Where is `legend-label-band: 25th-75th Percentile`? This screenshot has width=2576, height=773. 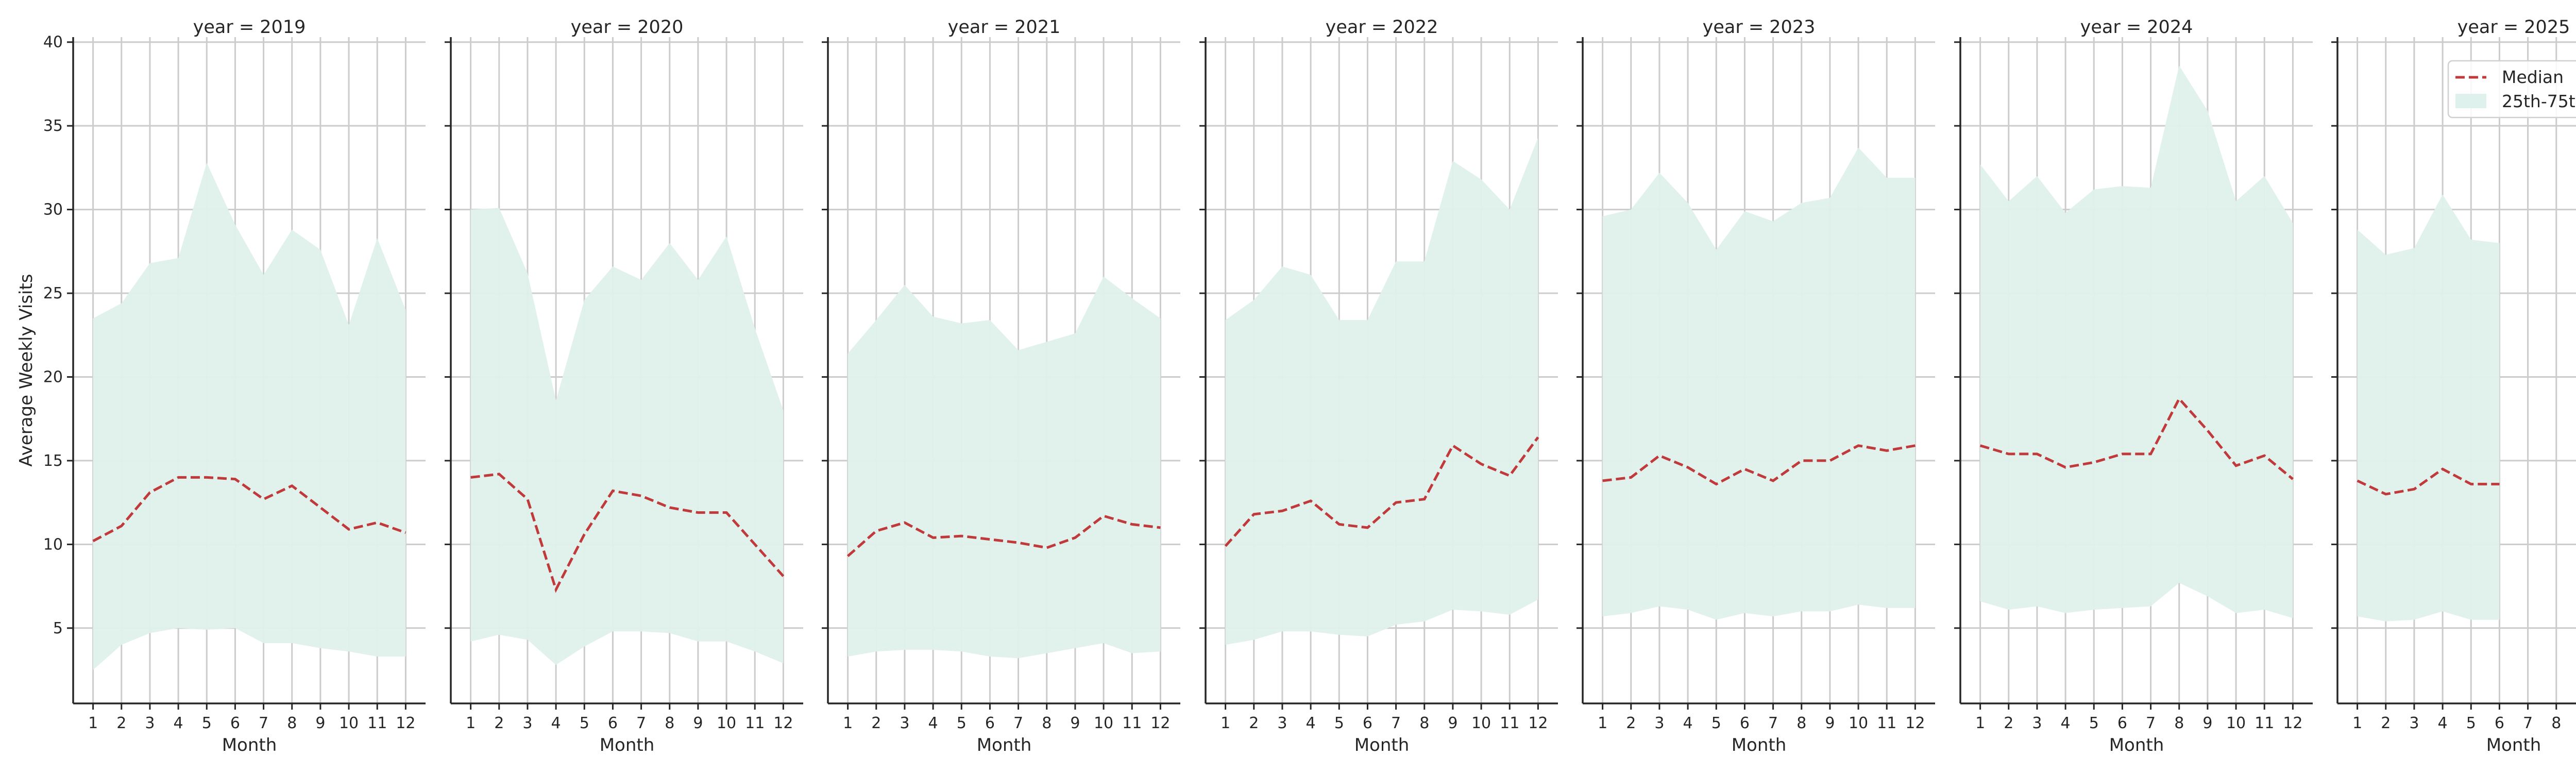
legend-label-band: 25th-75th Percentile is located at coordinates (2539, 101).